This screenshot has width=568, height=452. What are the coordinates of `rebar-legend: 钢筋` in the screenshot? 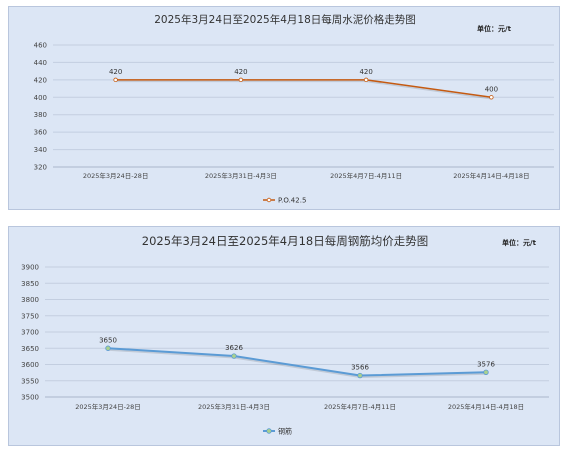 It's located at (277, 431).